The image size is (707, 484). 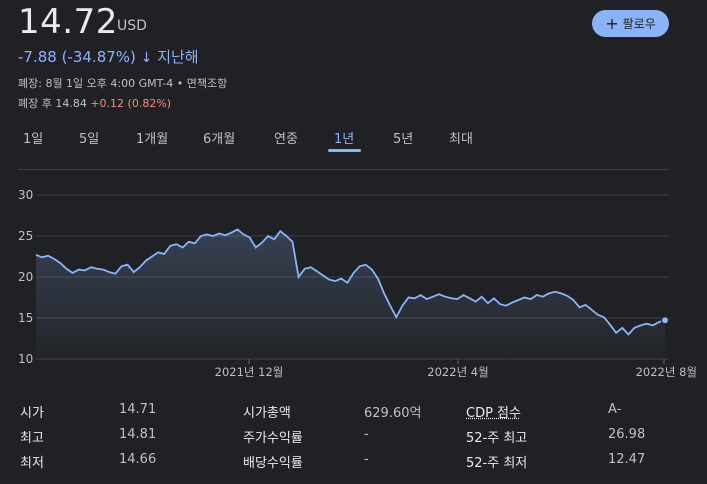 What do you see at coordinates (89, 139) in the screenshot?
I see `tab-5d: 5일` at bounding box center [89, 139].